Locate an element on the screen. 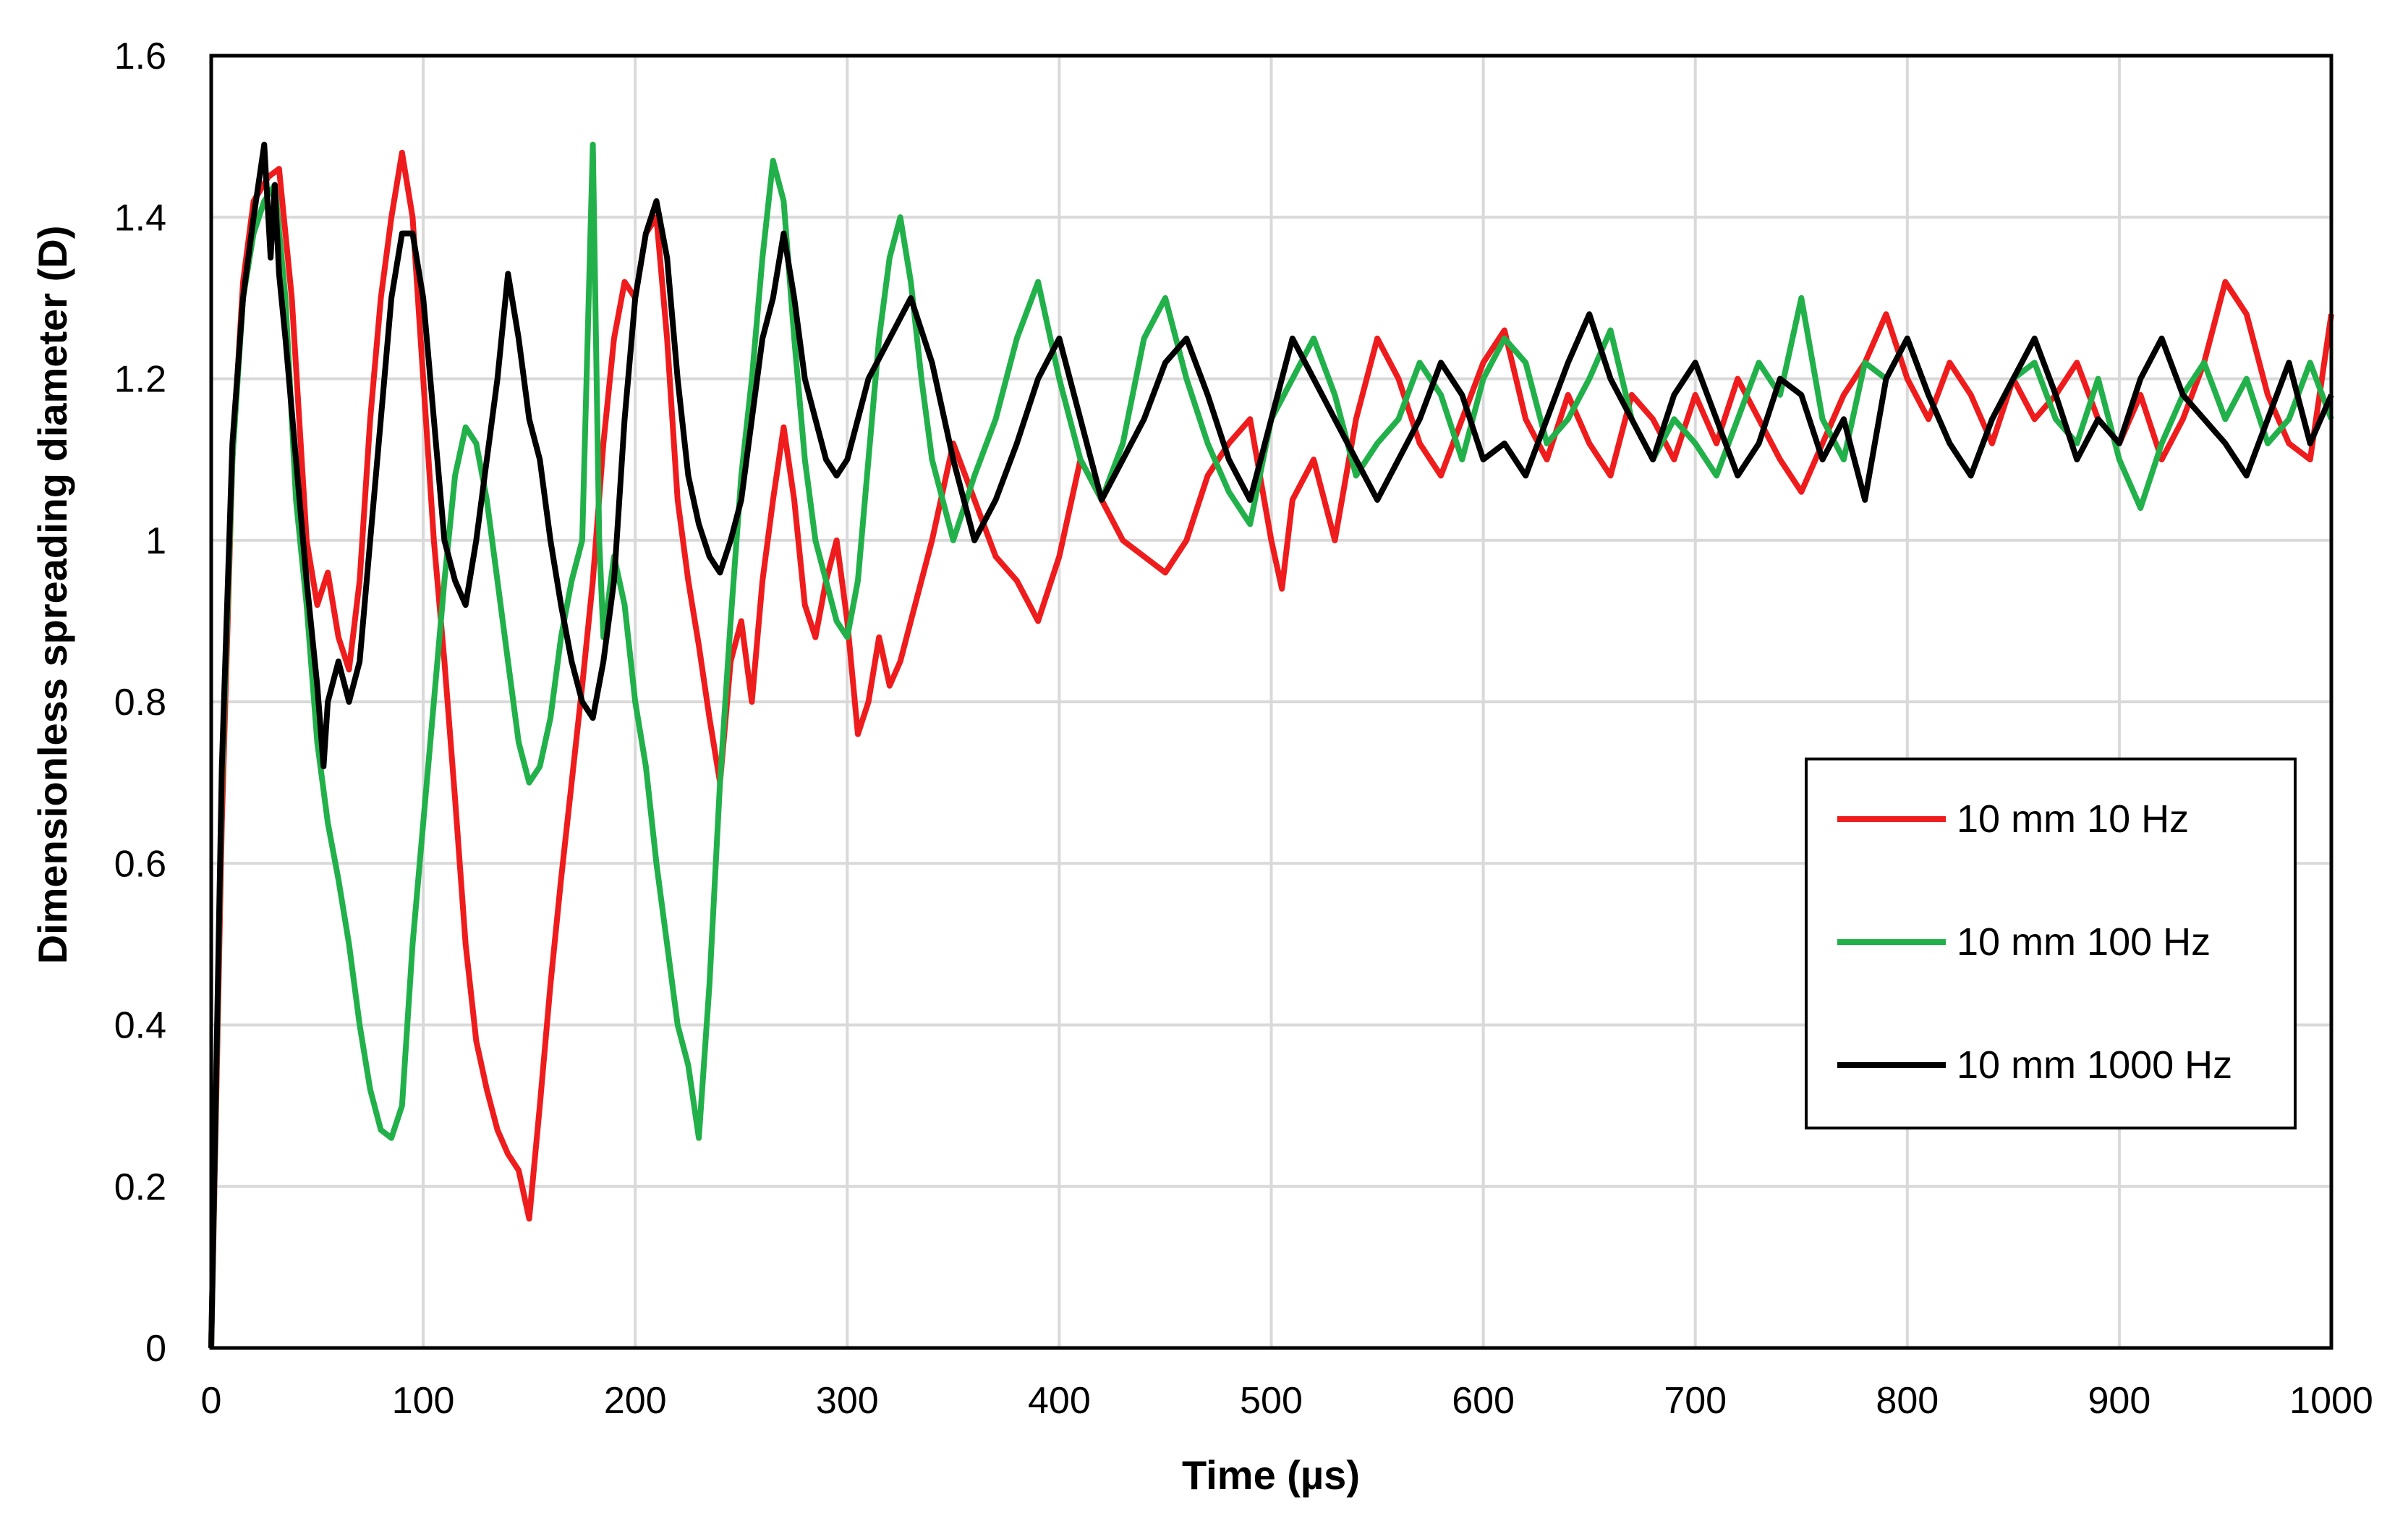 The width and height of the screenshot is (2408, 1518). x-tick-label-10: 1000 is located at coordinates (2331, 1401).